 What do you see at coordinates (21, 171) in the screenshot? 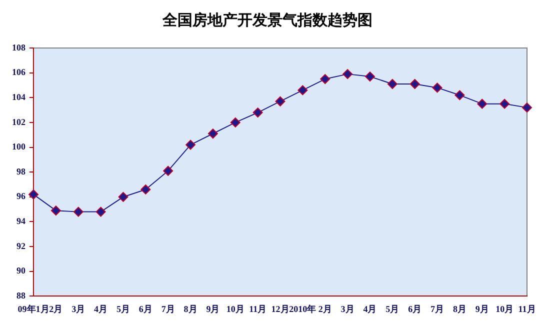
I see `y-tick-label: 98` at bounding box center [21, 171].